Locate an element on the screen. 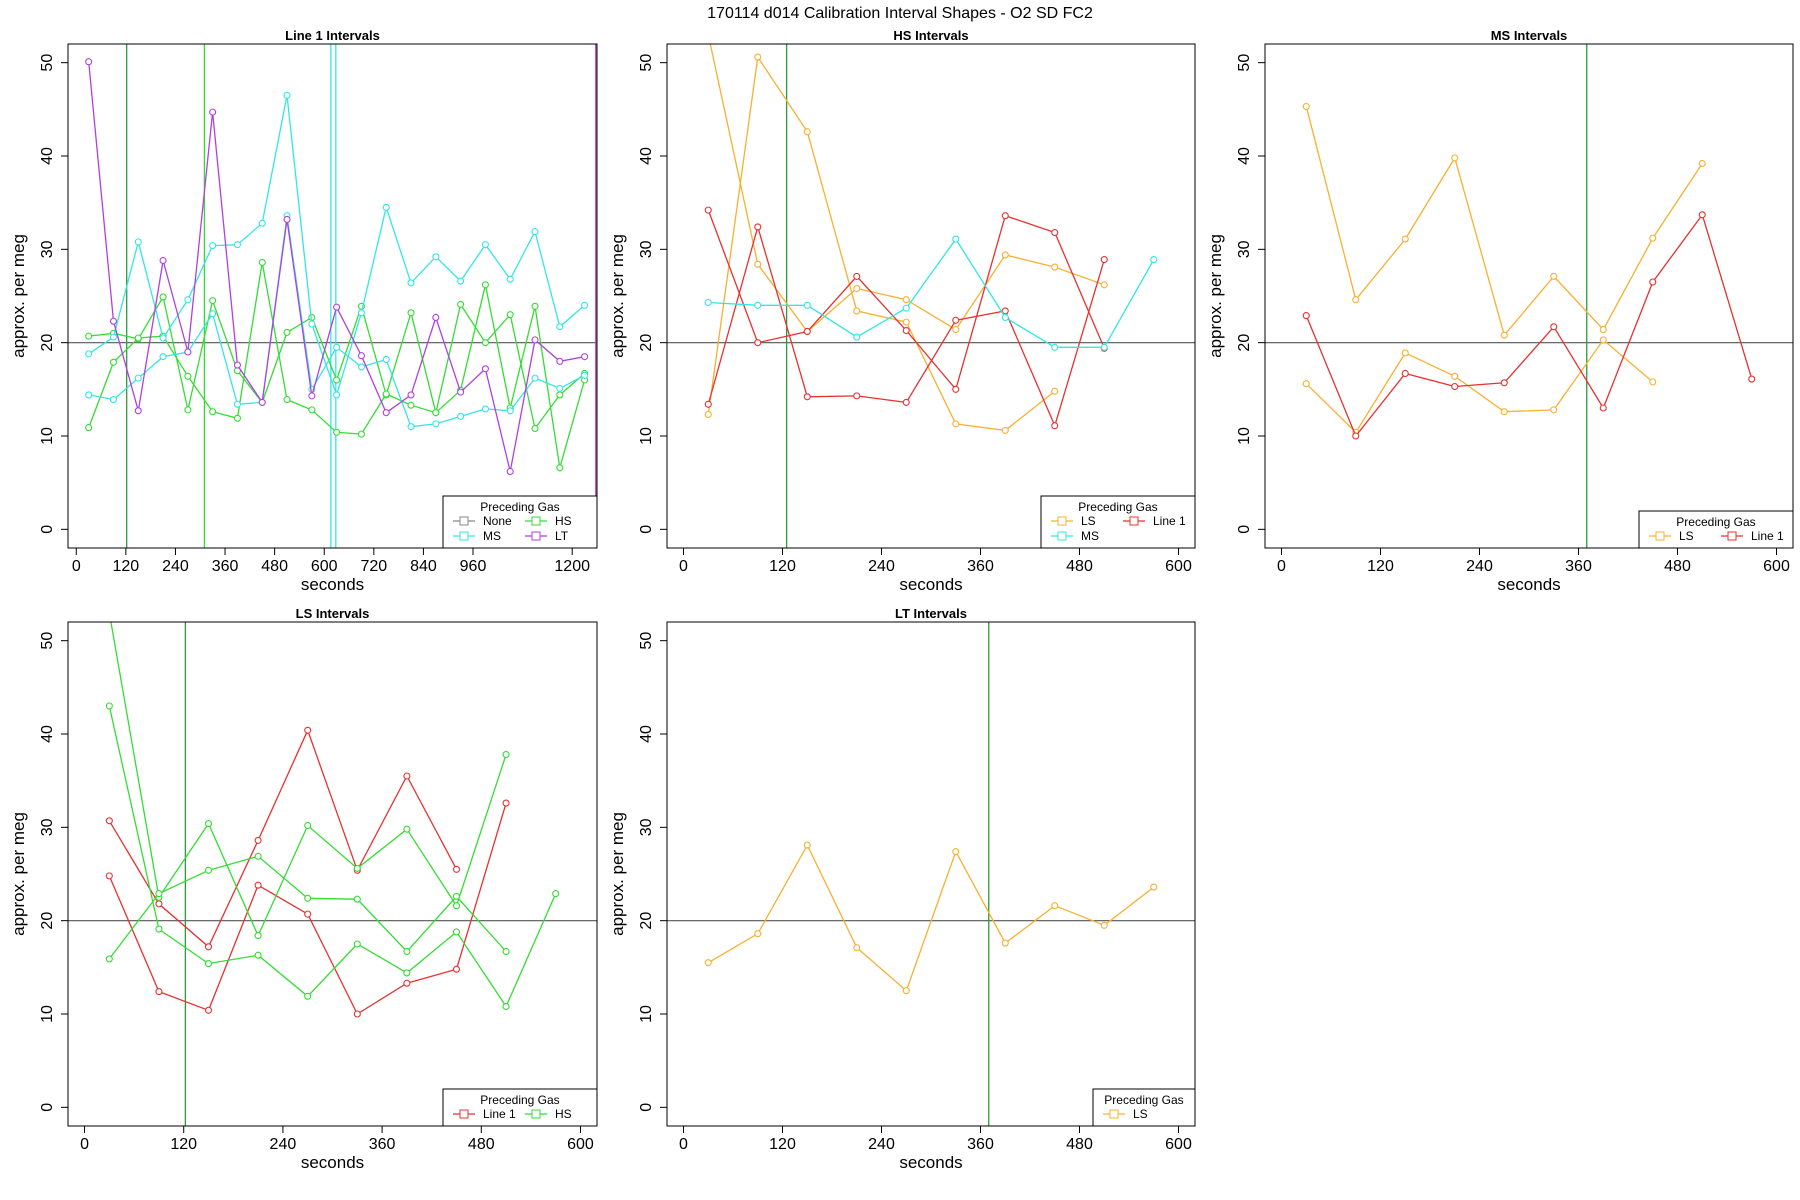  legend-box is located at coordinates (1716, 529).